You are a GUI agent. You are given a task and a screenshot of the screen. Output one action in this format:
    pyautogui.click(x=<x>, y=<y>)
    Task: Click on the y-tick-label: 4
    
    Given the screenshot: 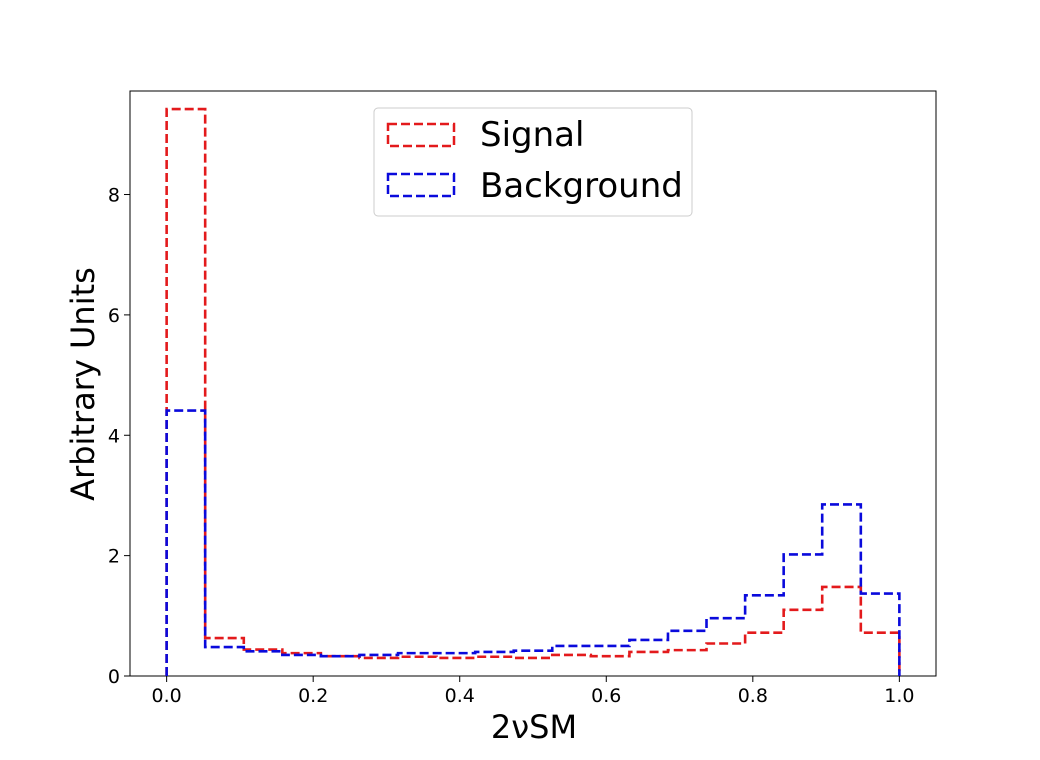 What is the action you would take?
    pyautogui.click(x=114, y=436)
    